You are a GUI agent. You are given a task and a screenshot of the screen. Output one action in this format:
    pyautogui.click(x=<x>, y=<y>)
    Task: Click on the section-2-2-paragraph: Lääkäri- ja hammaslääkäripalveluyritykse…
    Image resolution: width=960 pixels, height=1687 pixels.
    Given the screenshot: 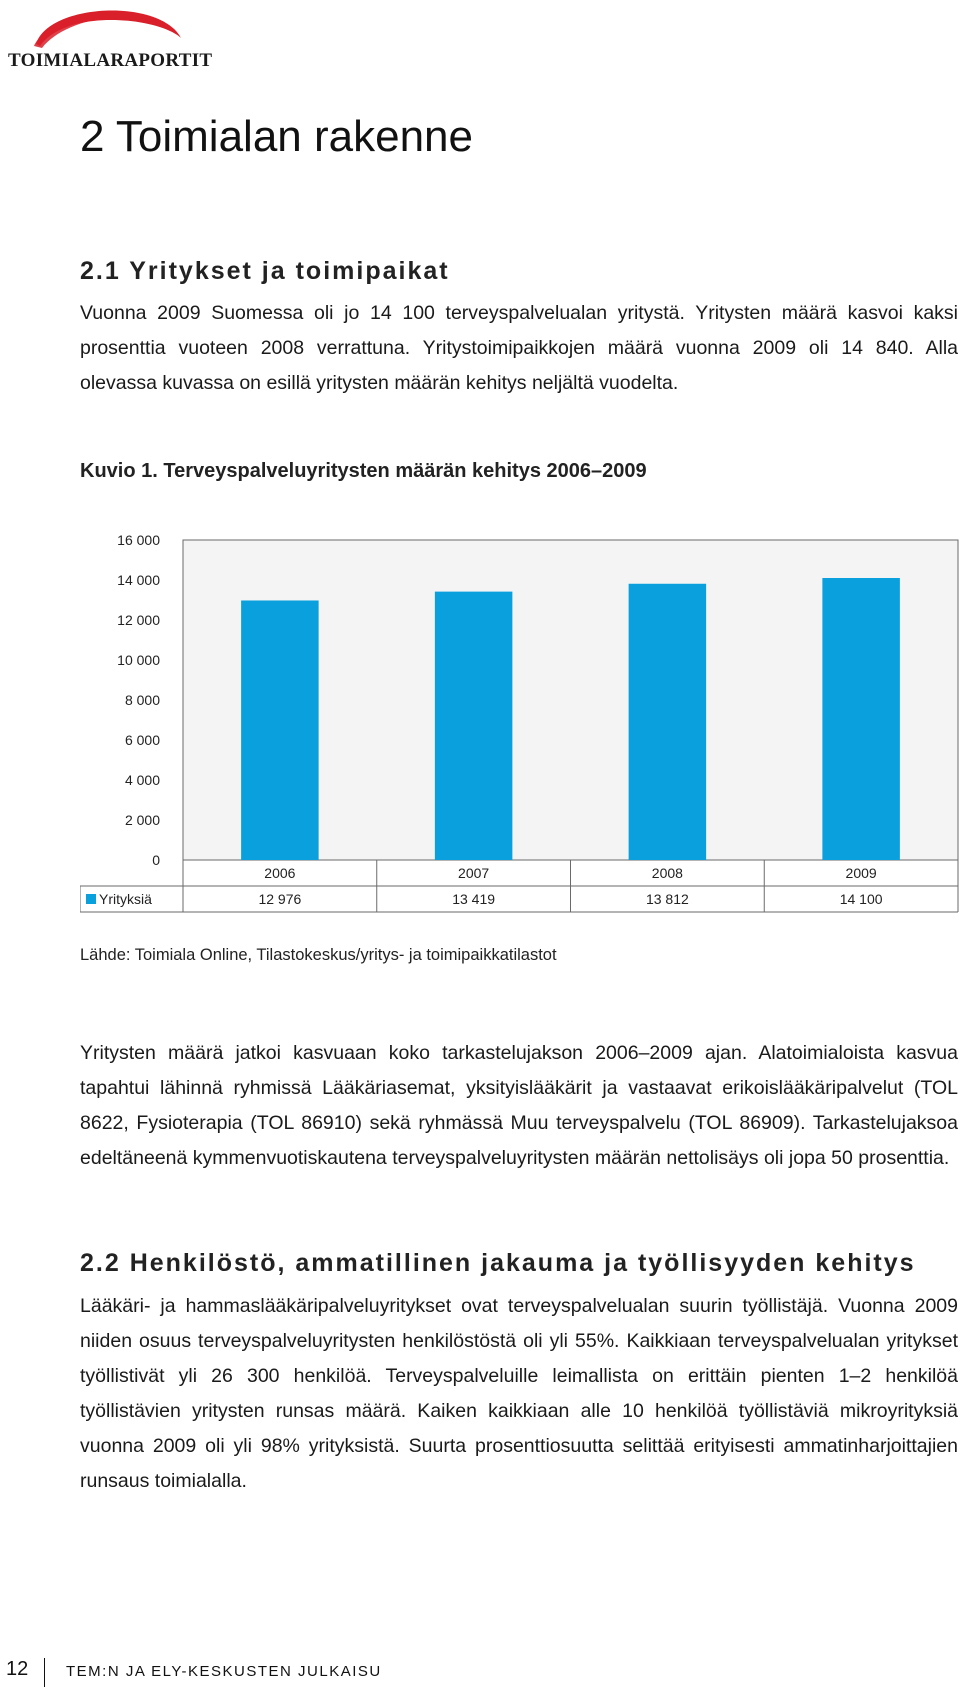 What is the action you would take?
    pyautogui.click(x=519, y=1393)
    